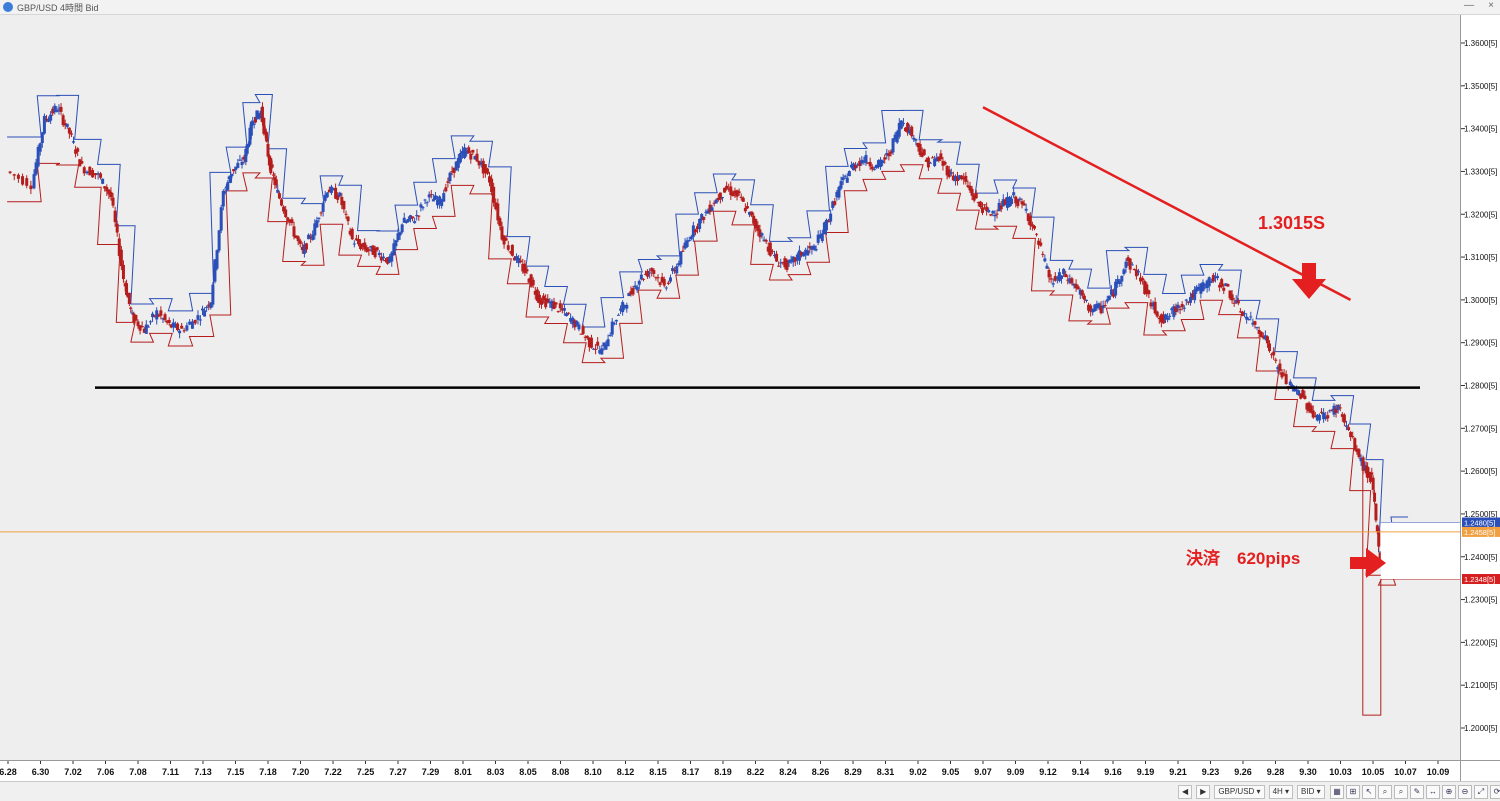  What do you see at coordinates (1465, 792) in the screenshot?
I see `chart-tool-icon: ⊖` at bounding box center [1465, 792].